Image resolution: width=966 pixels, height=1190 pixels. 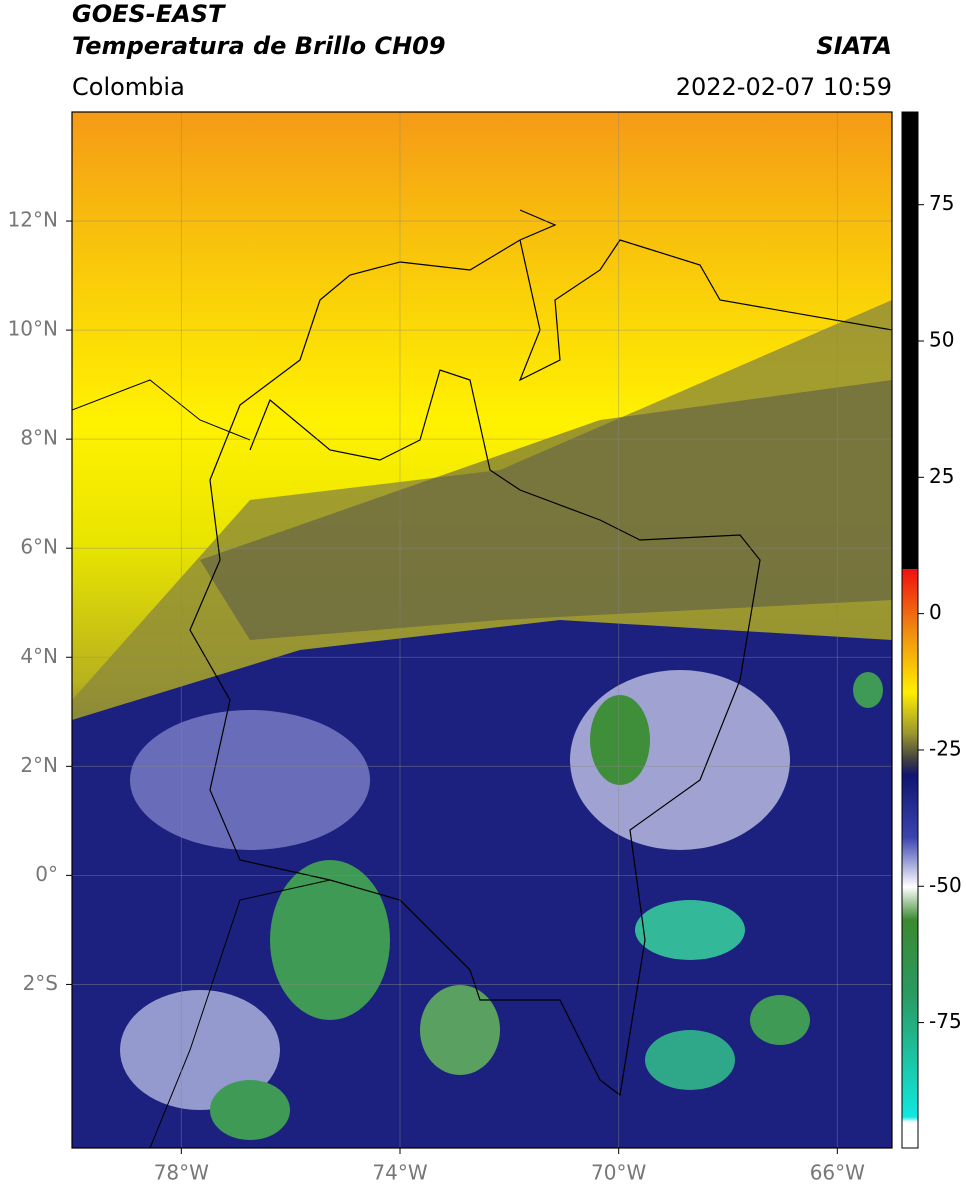 What do you see at coordinates (941, 476) in the screenshot?
I see `colorbar-tick-label: 25` at bounding box center [941, 476].